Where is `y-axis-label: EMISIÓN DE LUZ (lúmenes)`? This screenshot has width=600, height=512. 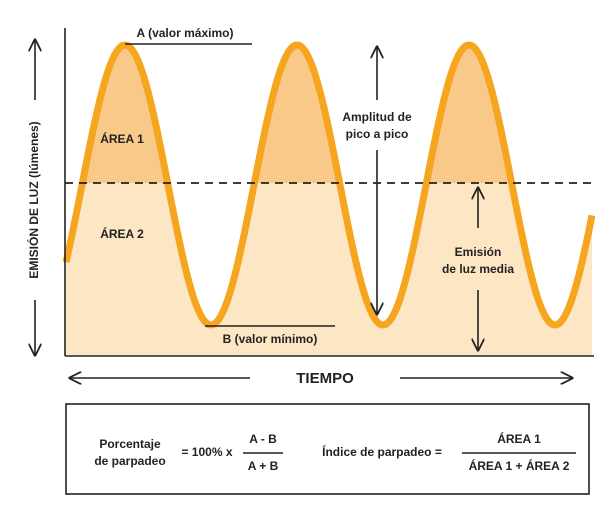
y-axis-label: EMISIÓN DE LUZ (lúmenes) is located at coordinates (33, 199).